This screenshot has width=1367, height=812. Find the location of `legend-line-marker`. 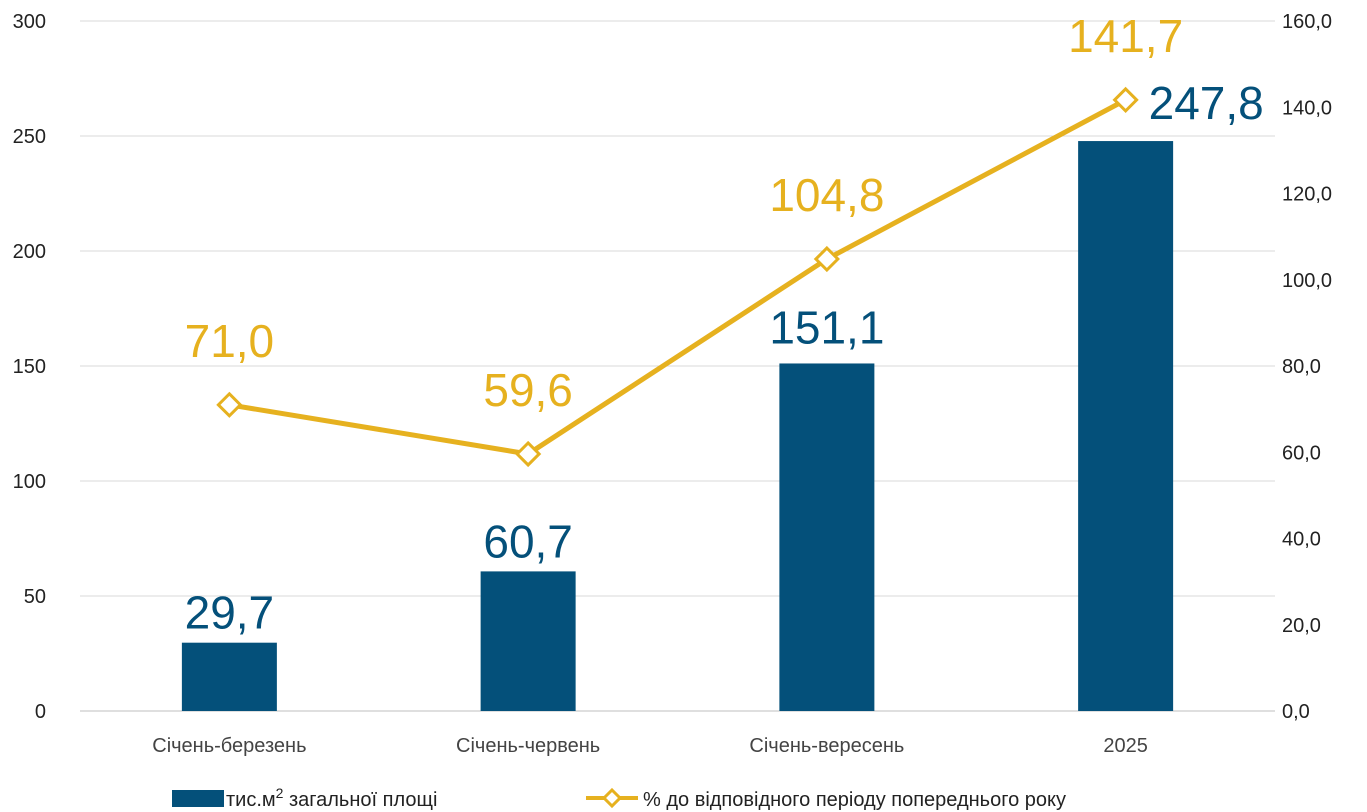

legend-line-marker is located at coordinates (612, 798).